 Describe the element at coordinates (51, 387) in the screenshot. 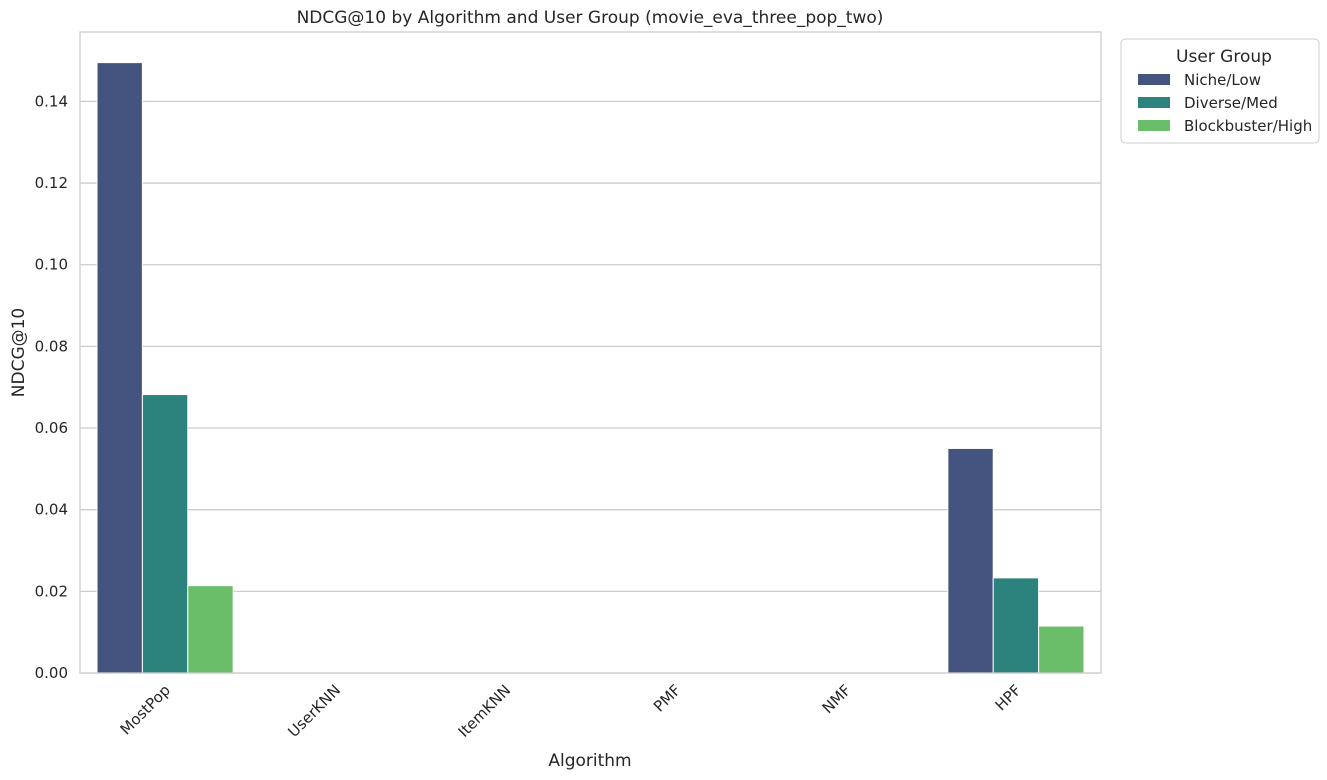

I see `y-tick-labels: 0.00 0.02 0.04 0.06 0.08 0.10 0.12 0.14` at that location.